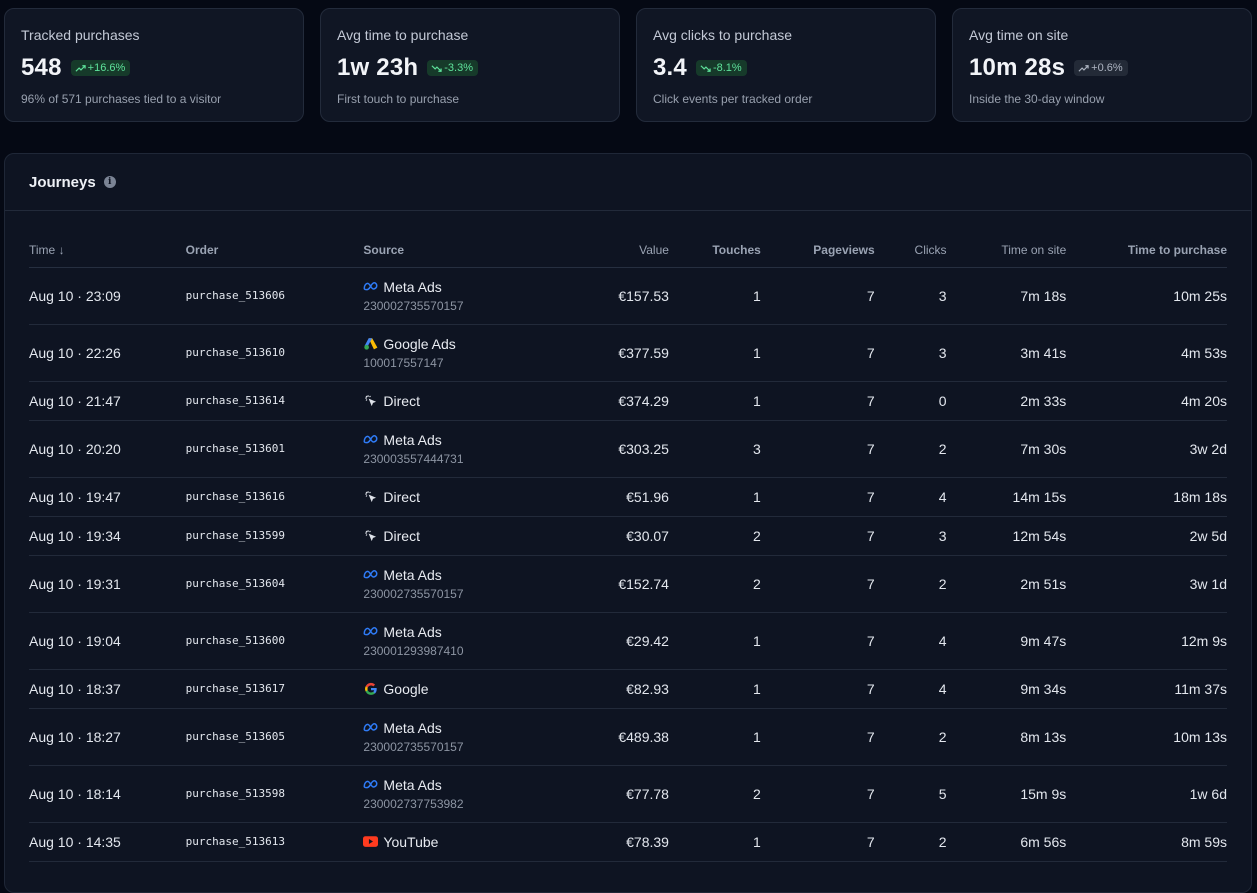  I want to click on column-header-value: Value, so click(603, 251).